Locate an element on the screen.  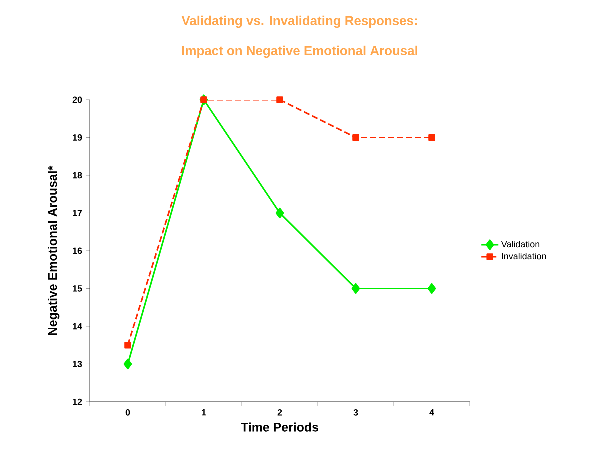
chart-subtitle: Impact on Negative Emotional Arousal is located at coordinates (300, 52).